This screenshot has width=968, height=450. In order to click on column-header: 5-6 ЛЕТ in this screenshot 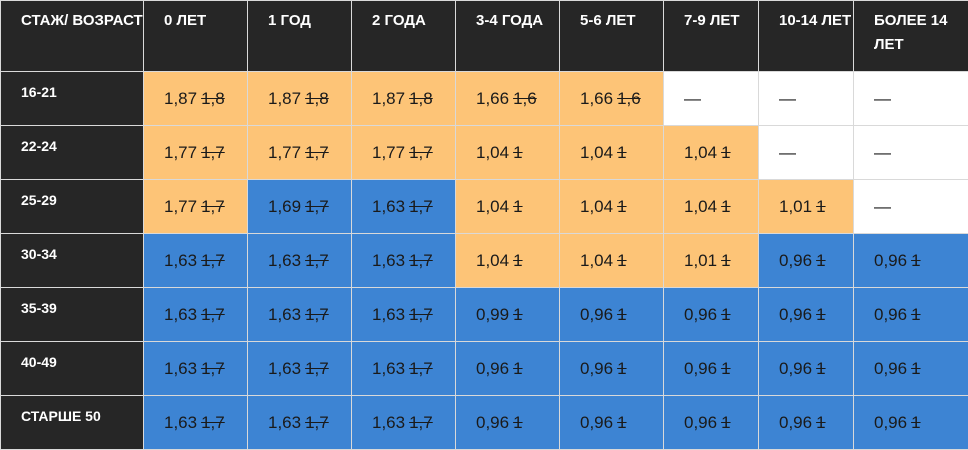, I will do `click(612, 36)`.